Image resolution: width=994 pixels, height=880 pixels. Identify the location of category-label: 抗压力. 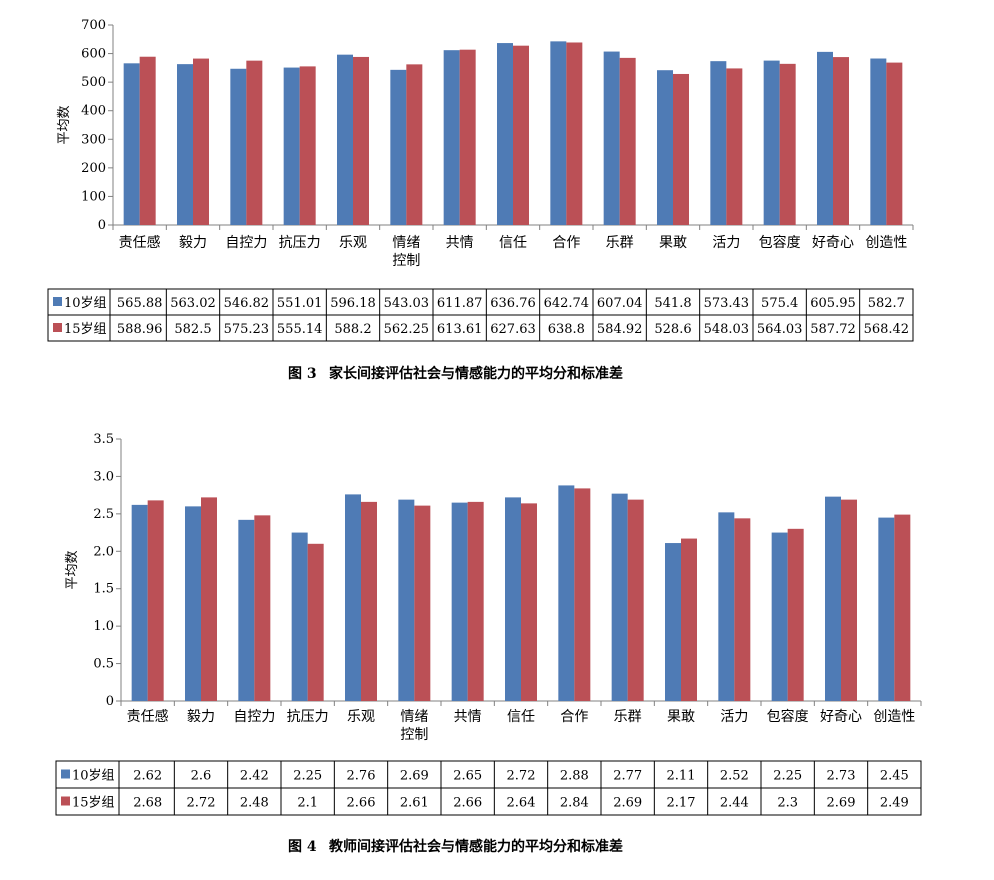
(308, 717).